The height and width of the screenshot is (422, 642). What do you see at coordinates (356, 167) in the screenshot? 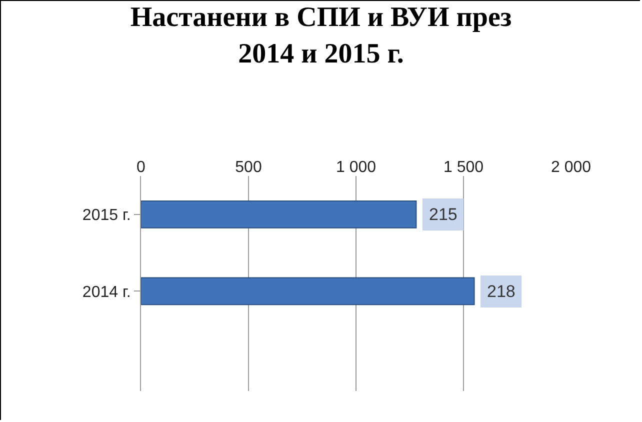
I see `x-tick-label: 1 000` at bounding box center [356, 167].